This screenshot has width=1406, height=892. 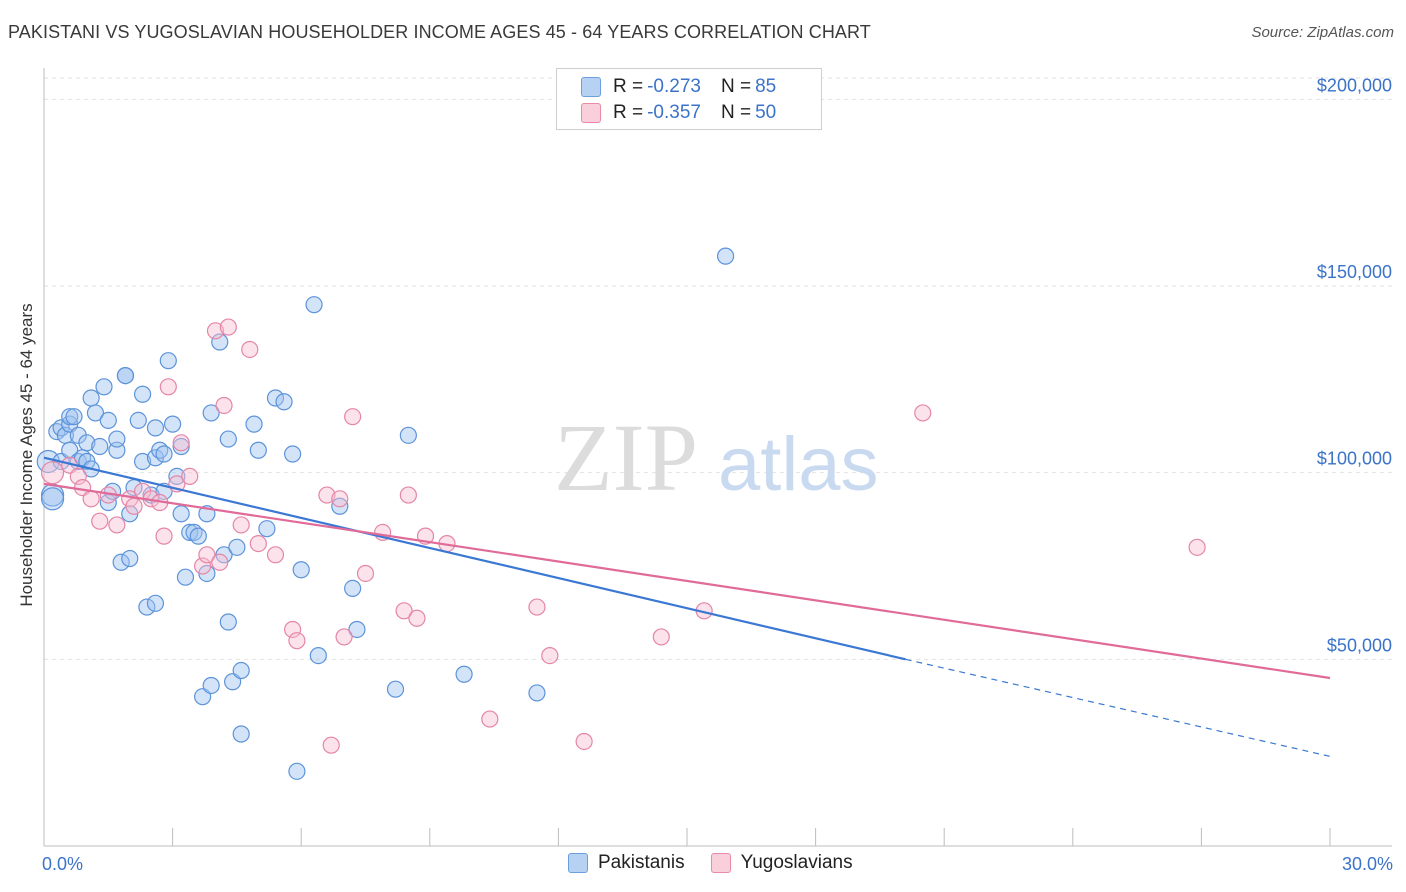 What do you see at coordinates (1354, 85) in the screenshot?
I see `y-tick-label: $200,000` at bounding box center [1354, 85].